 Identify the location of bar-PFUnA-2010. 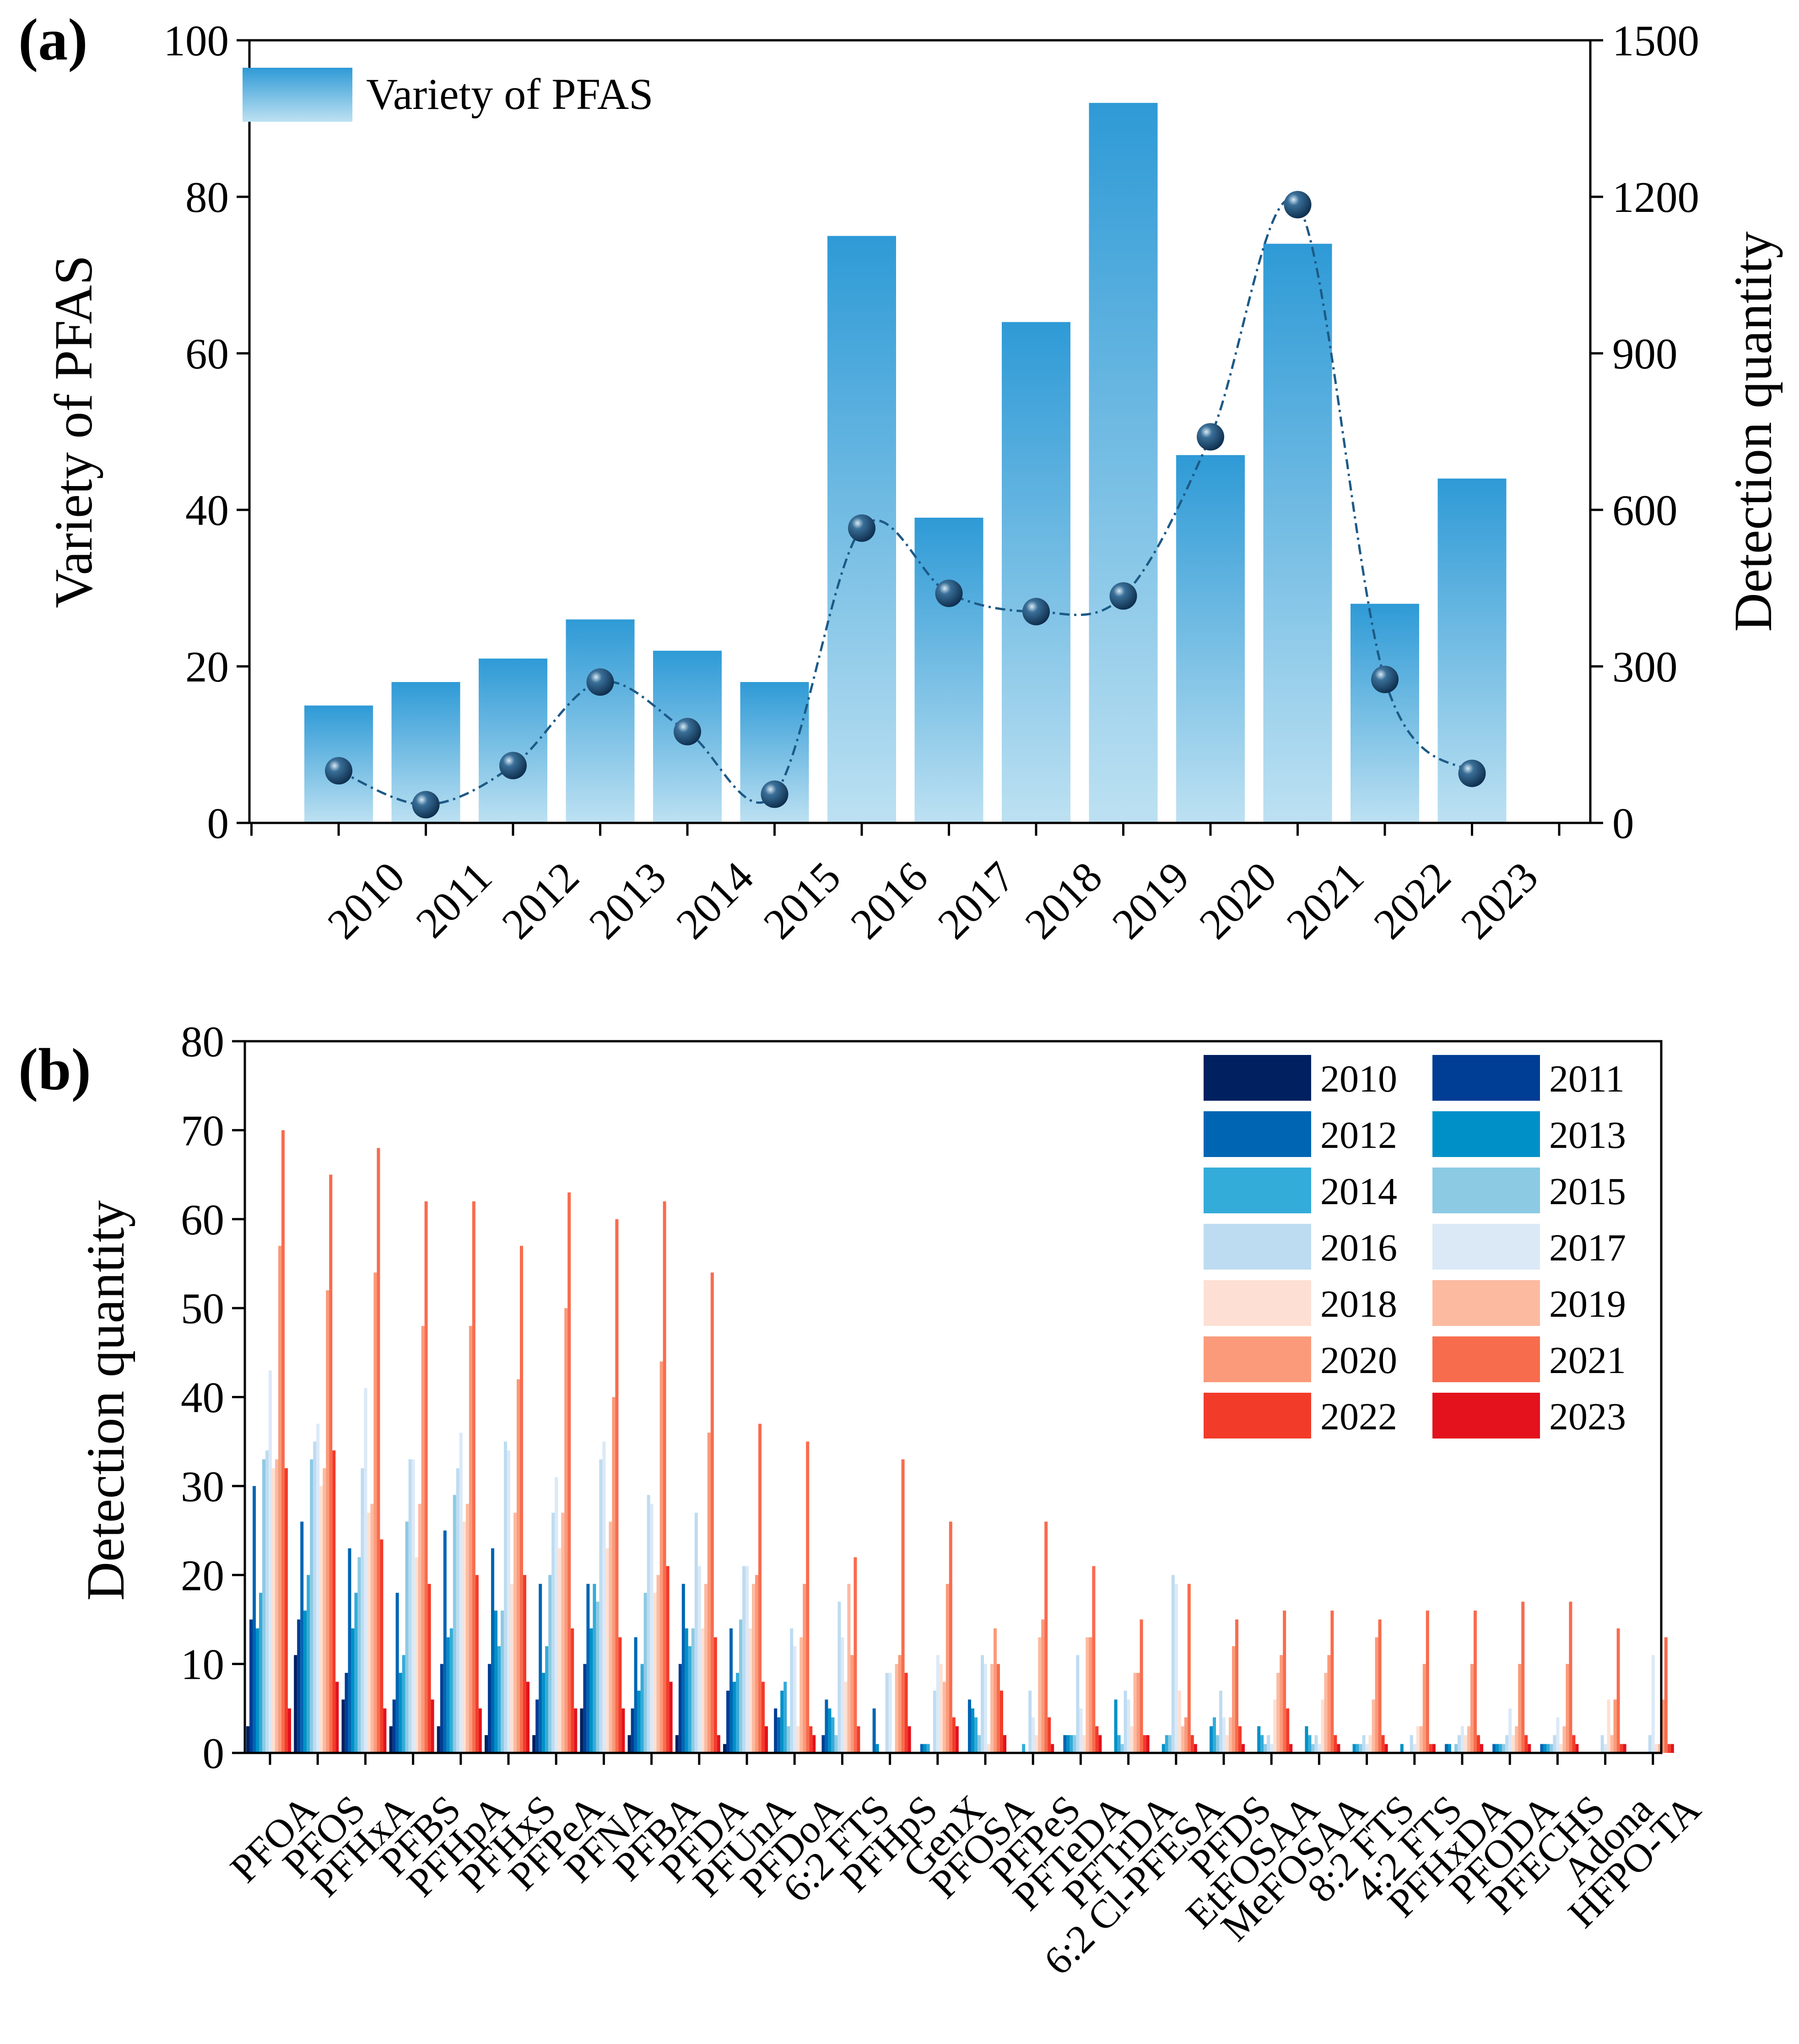
(724, 1749).